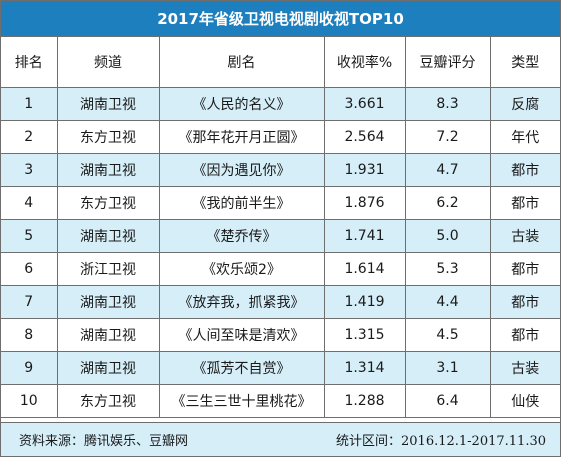  Describe the element at coordinates (29, 203) in the screenshot. I see `cell-rank: 4` at that location.